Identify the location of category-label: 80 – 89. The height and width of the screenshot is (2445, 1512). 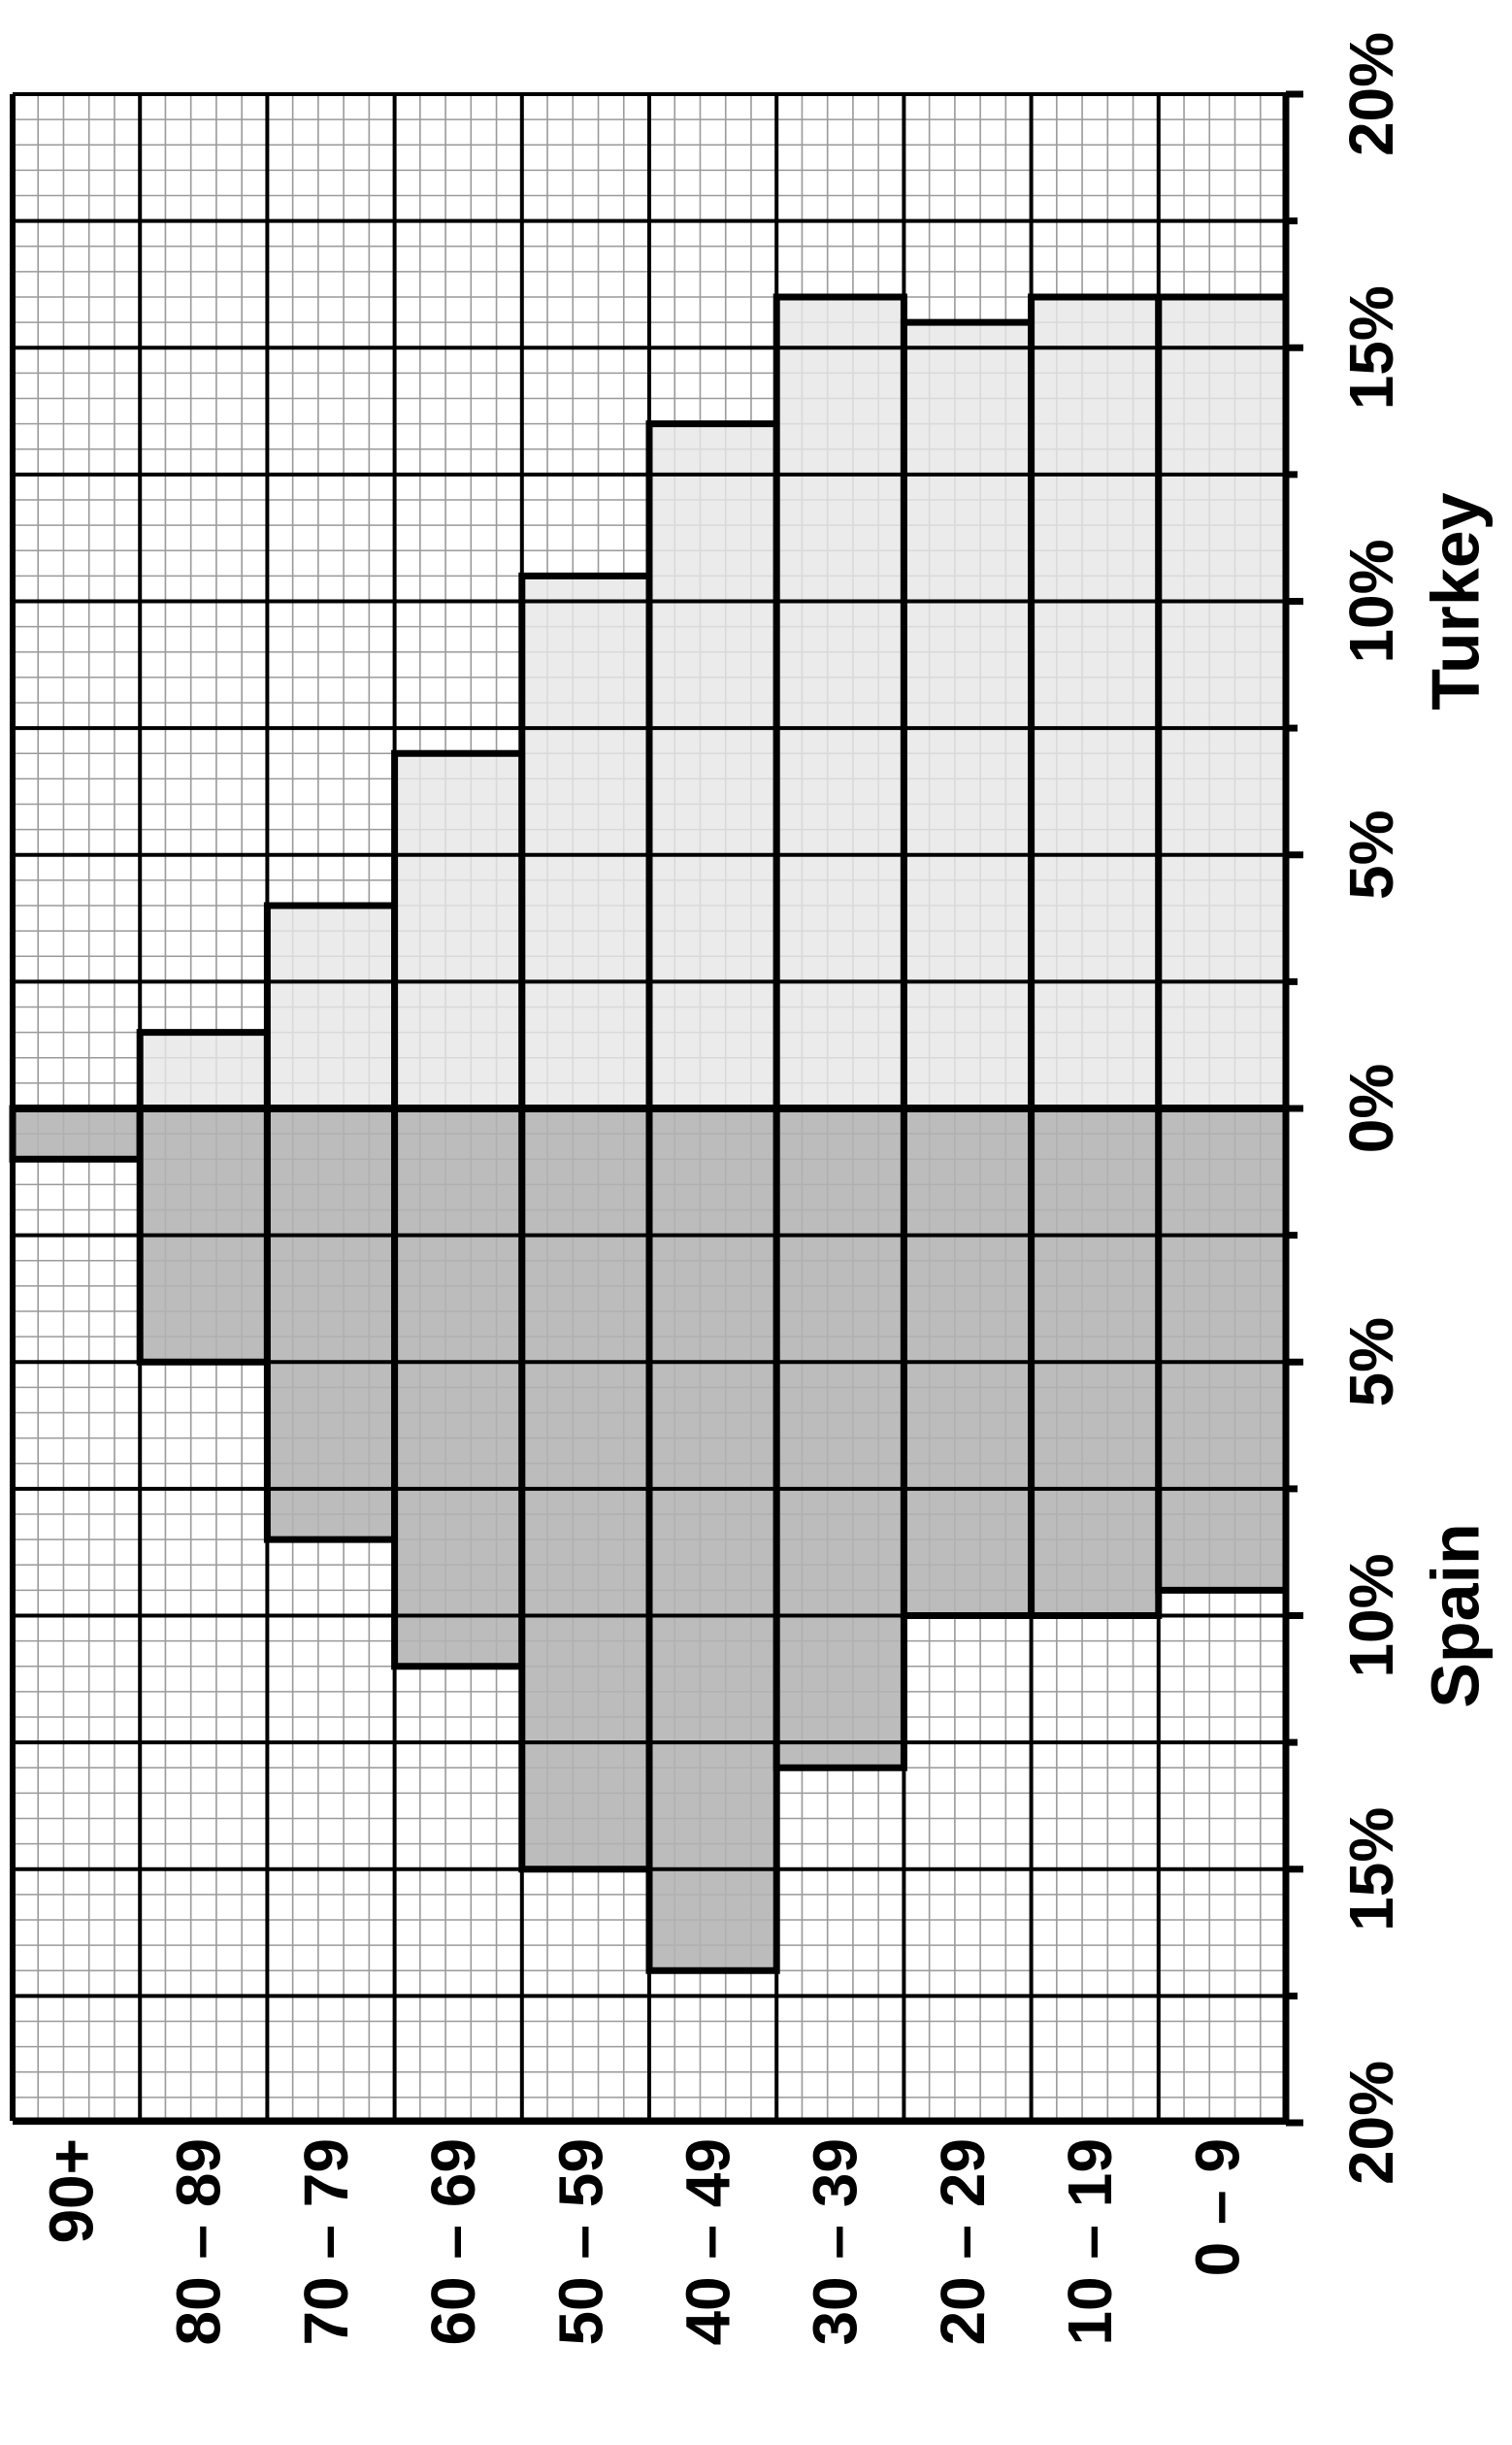
(199, 2242).